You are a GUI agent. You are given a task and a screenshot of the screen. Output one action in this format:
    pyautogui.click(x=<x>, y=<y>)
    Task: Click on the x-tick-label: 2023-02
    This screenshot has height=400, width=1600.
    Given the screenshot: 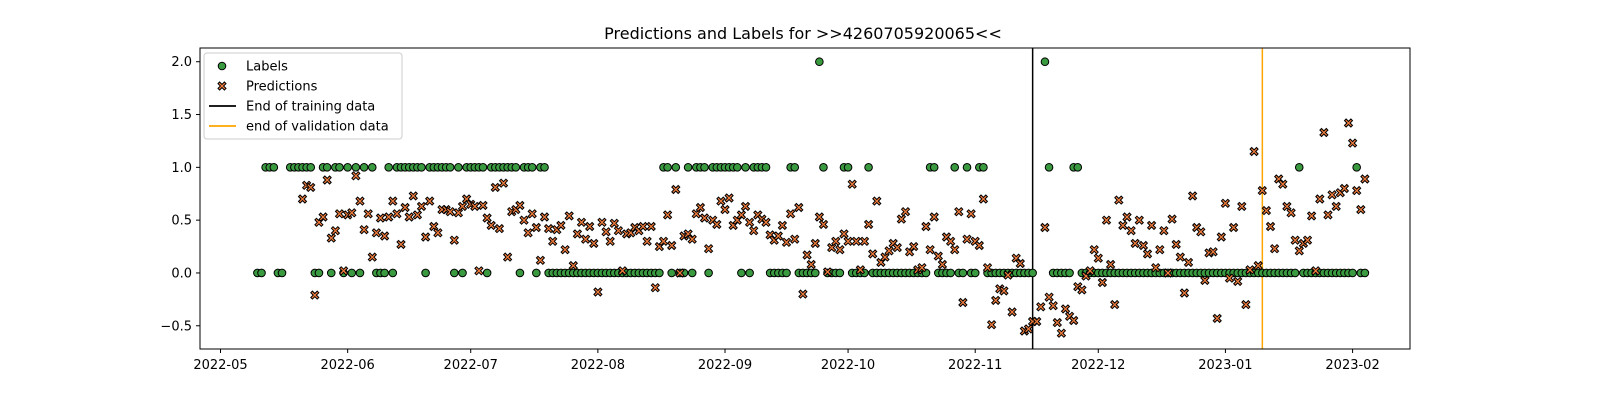 What is the action you would take?
    pyautogui.click(x=1352, y=365)
    